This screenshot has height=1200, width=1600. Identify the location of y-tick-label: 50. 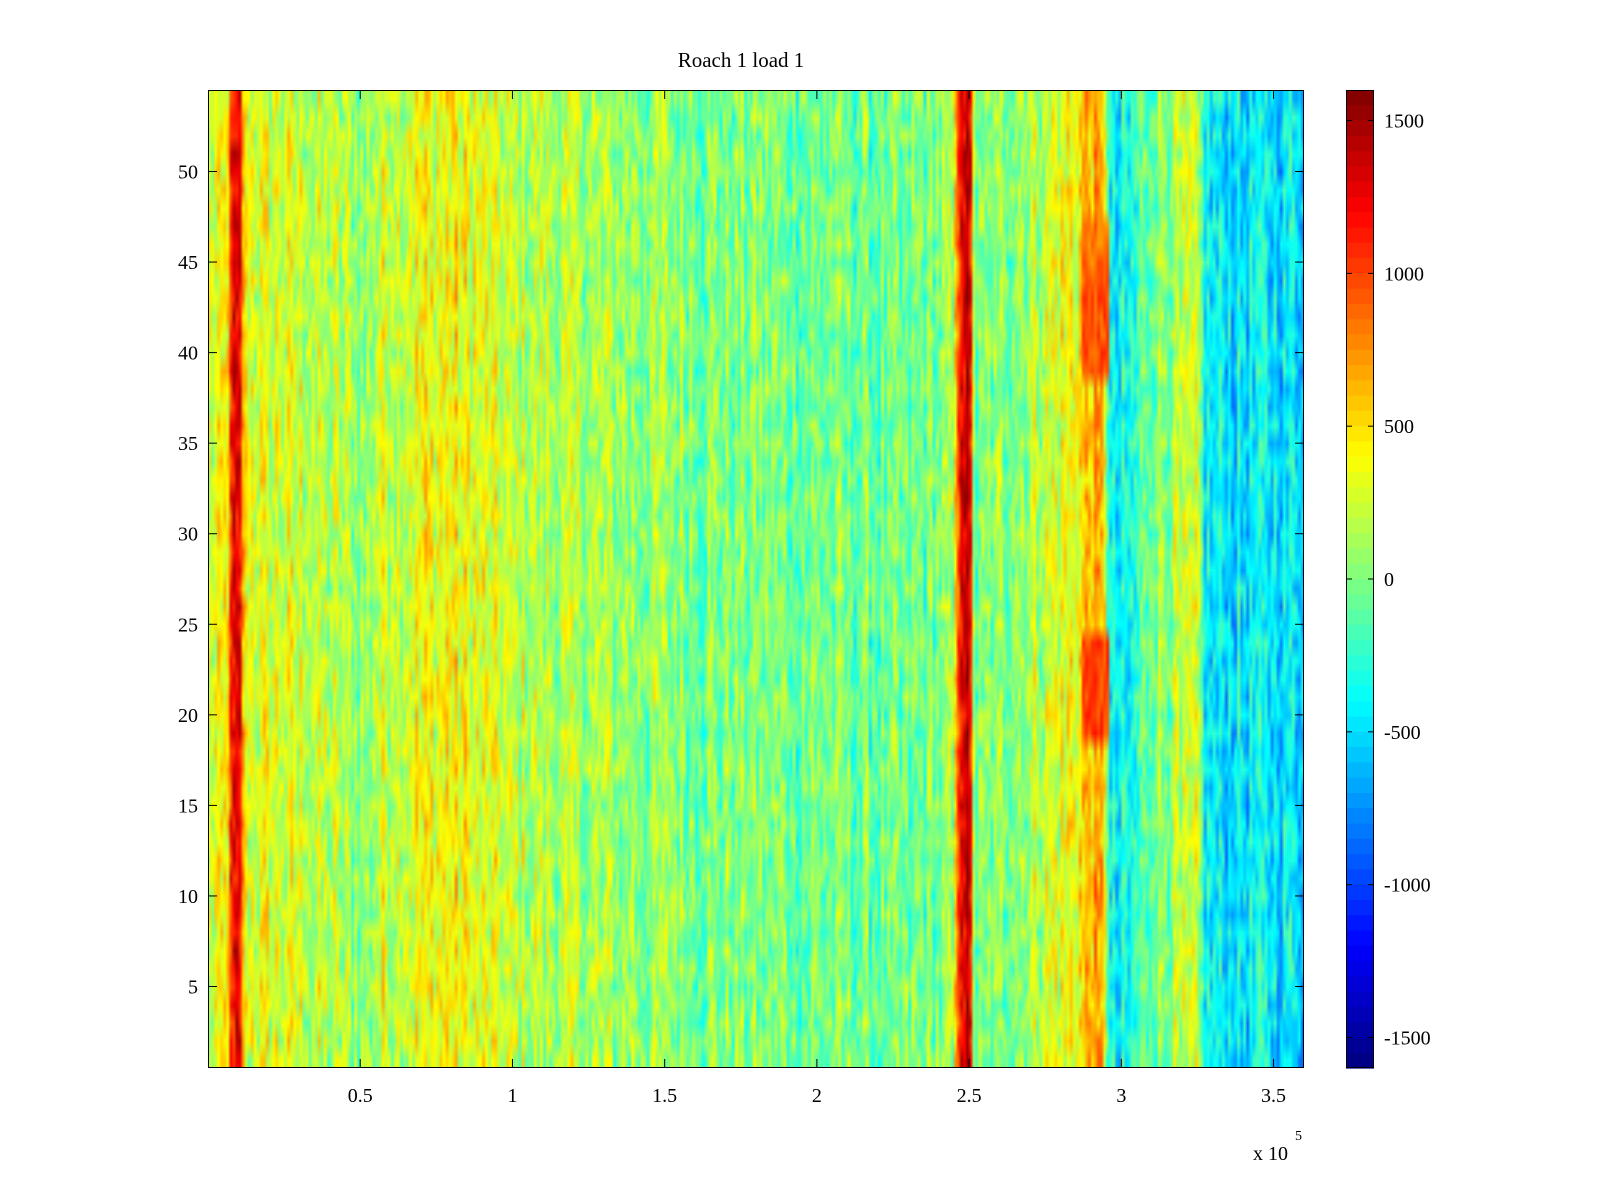
(188, 173).